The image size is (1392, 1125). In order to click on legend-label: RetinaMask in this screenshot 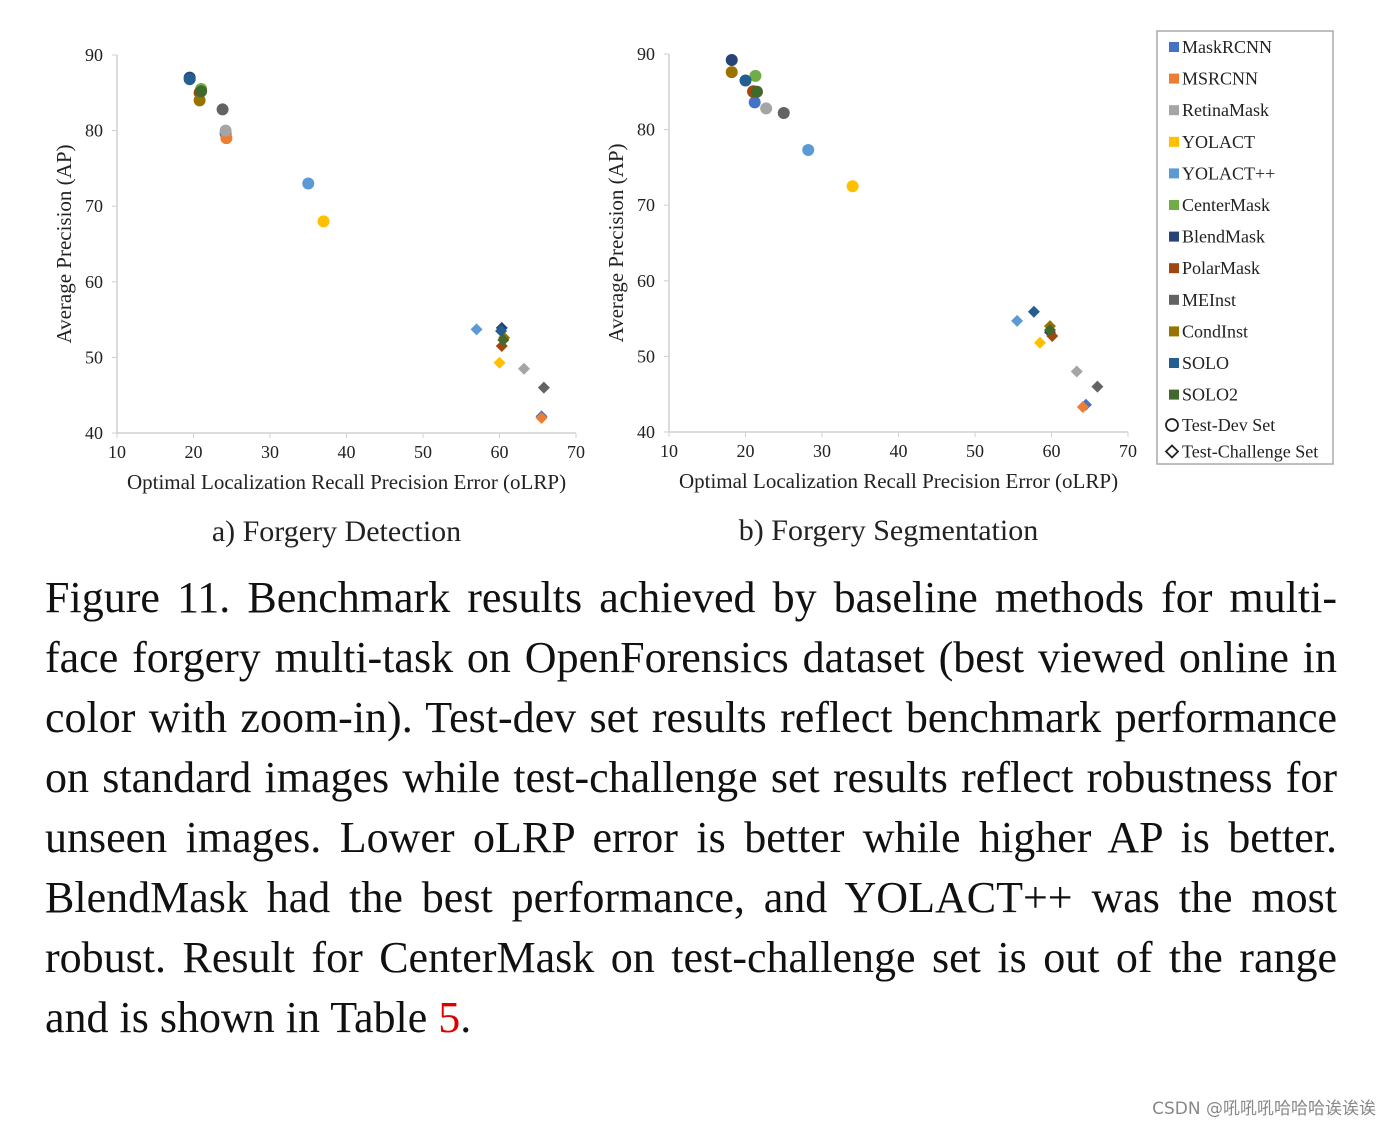, I will do `click(1225, 110)`.